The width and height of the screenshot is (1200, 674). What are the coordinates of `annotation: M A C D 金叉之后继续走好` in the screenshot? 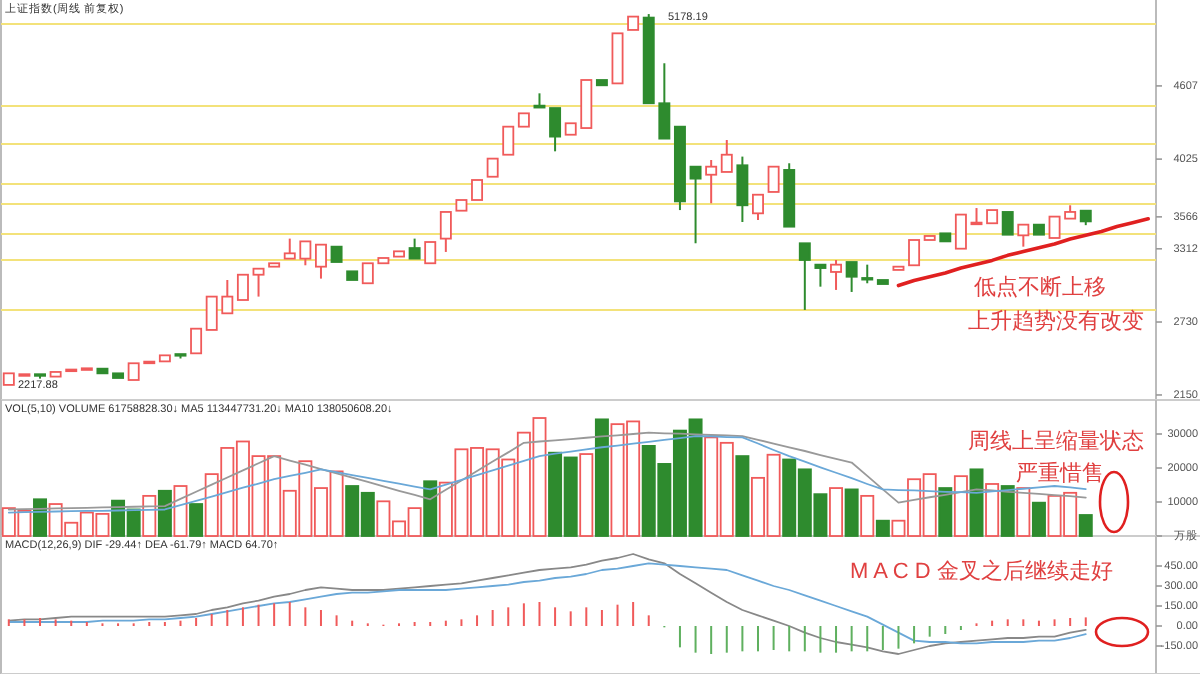 It's located at (981, 571).